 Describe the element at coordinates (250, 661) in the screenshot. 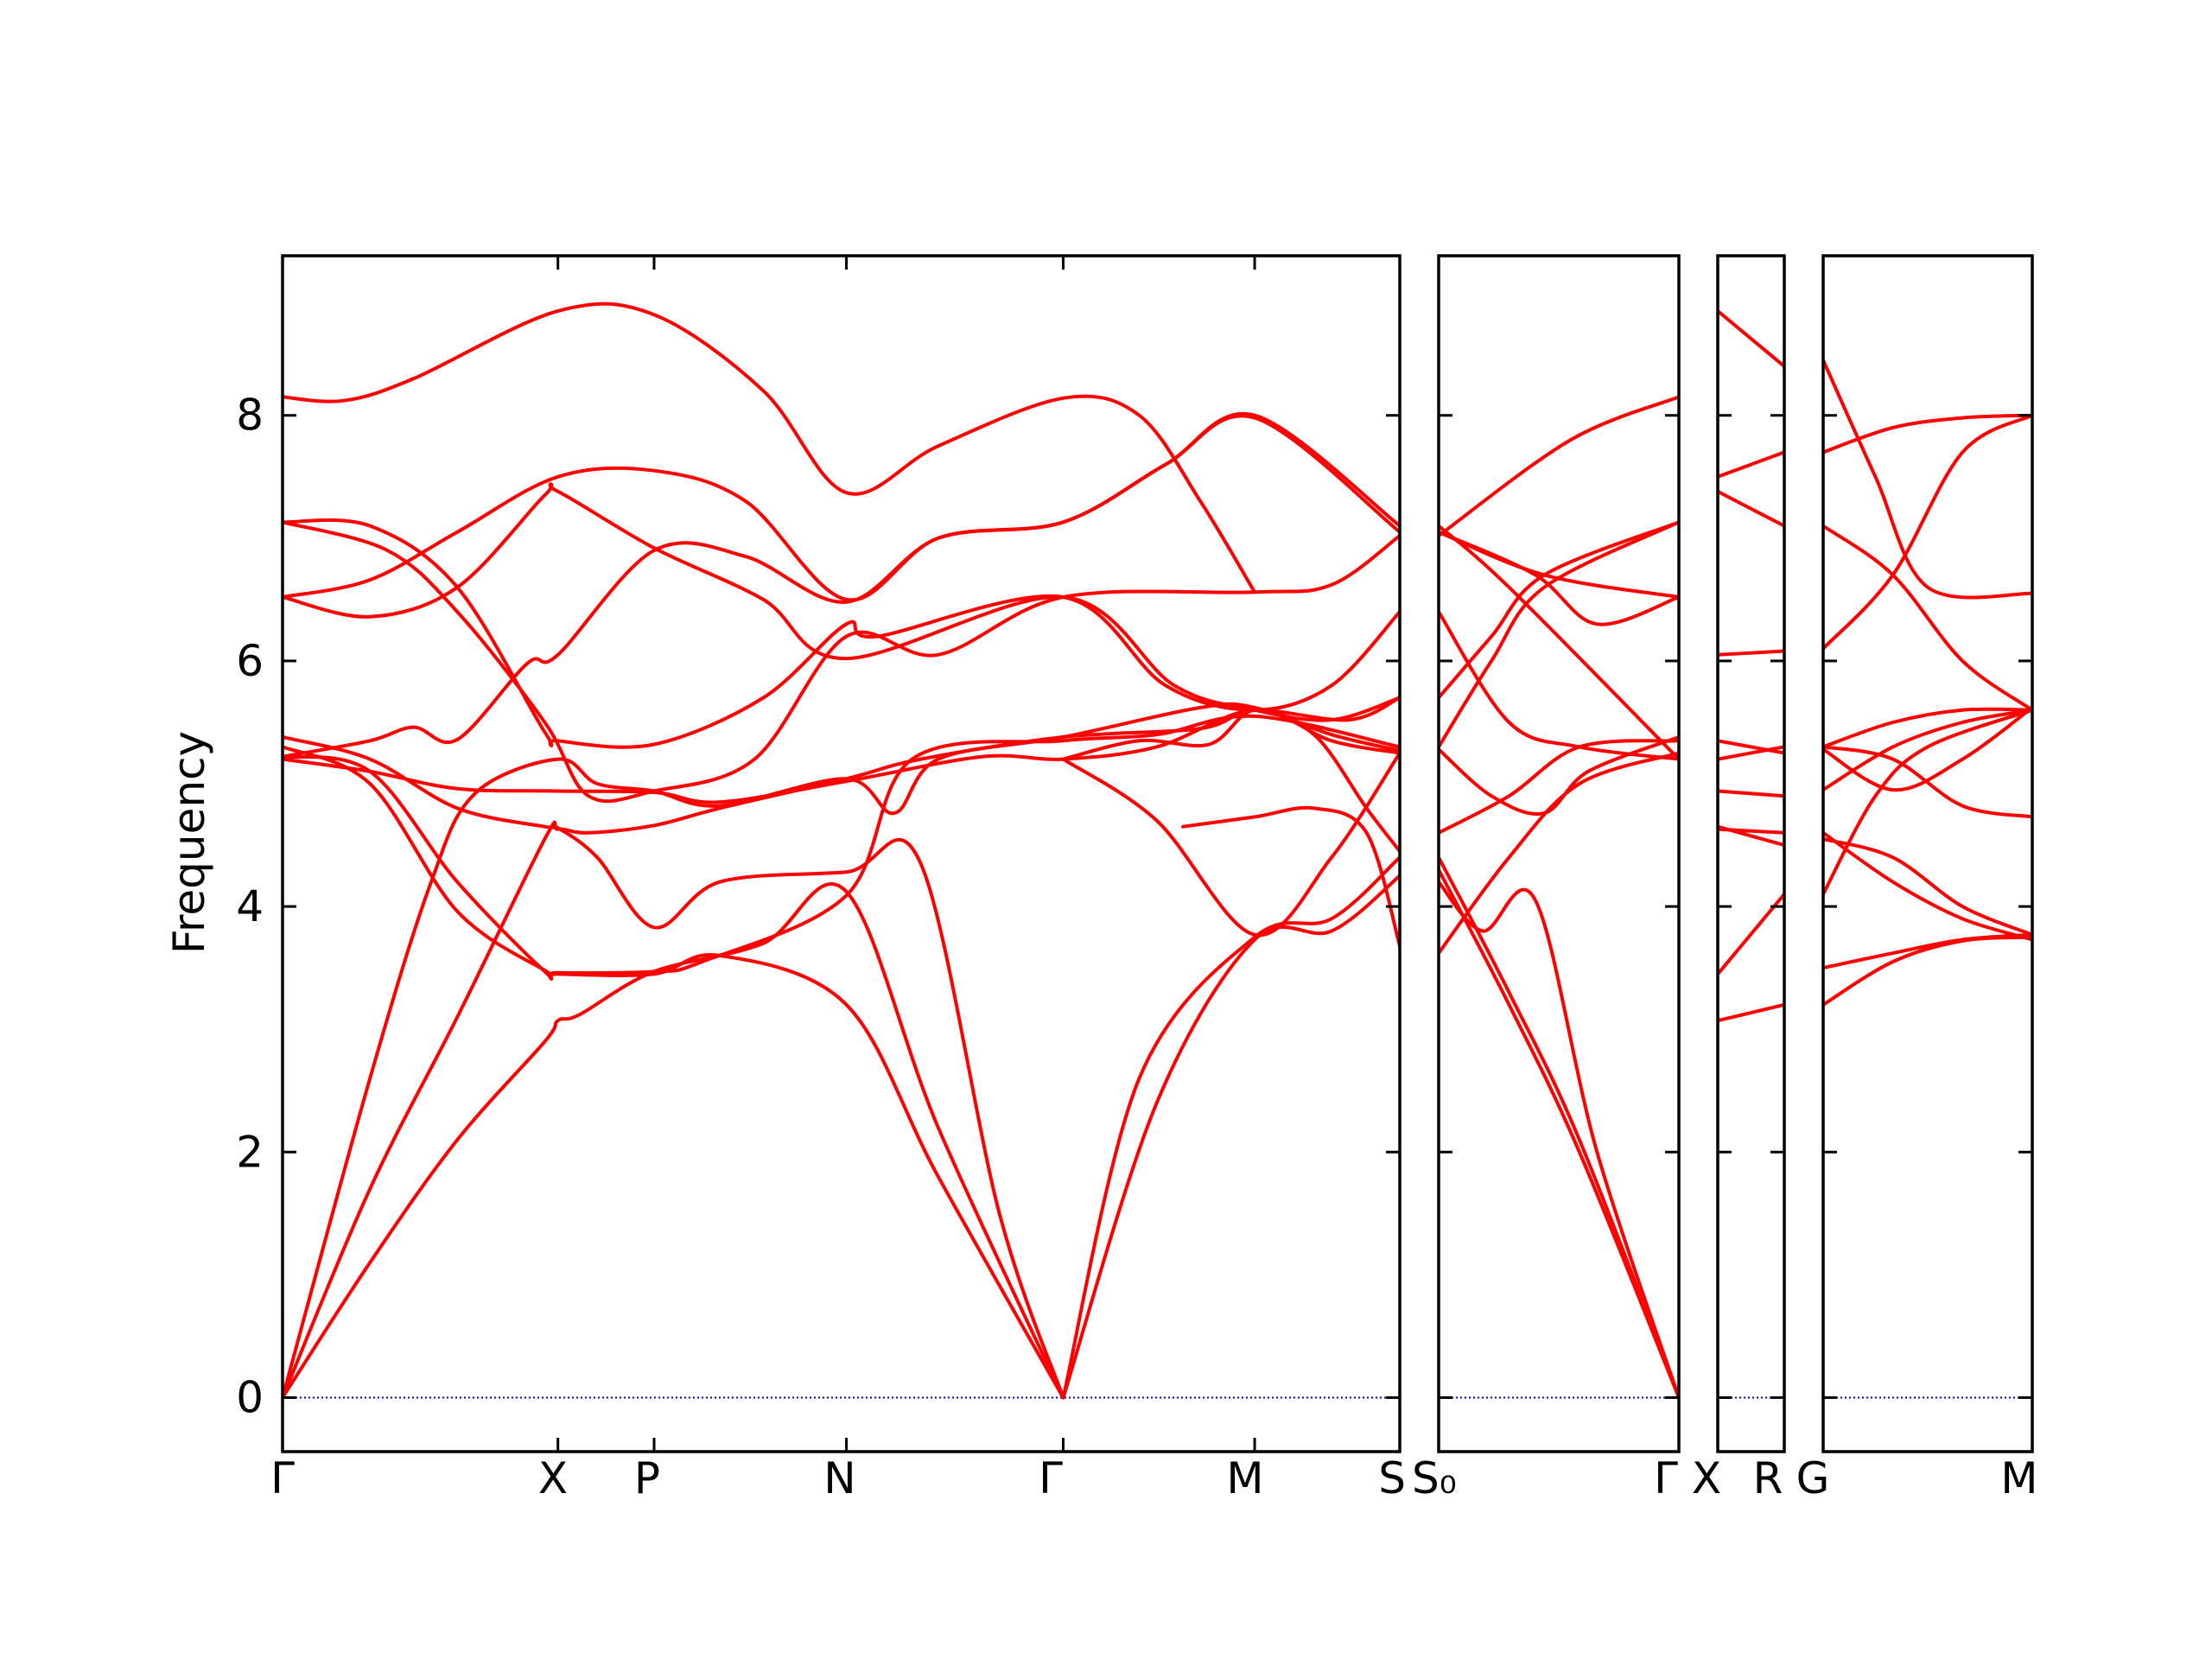

I see `y-tick-label: 6` at that location.